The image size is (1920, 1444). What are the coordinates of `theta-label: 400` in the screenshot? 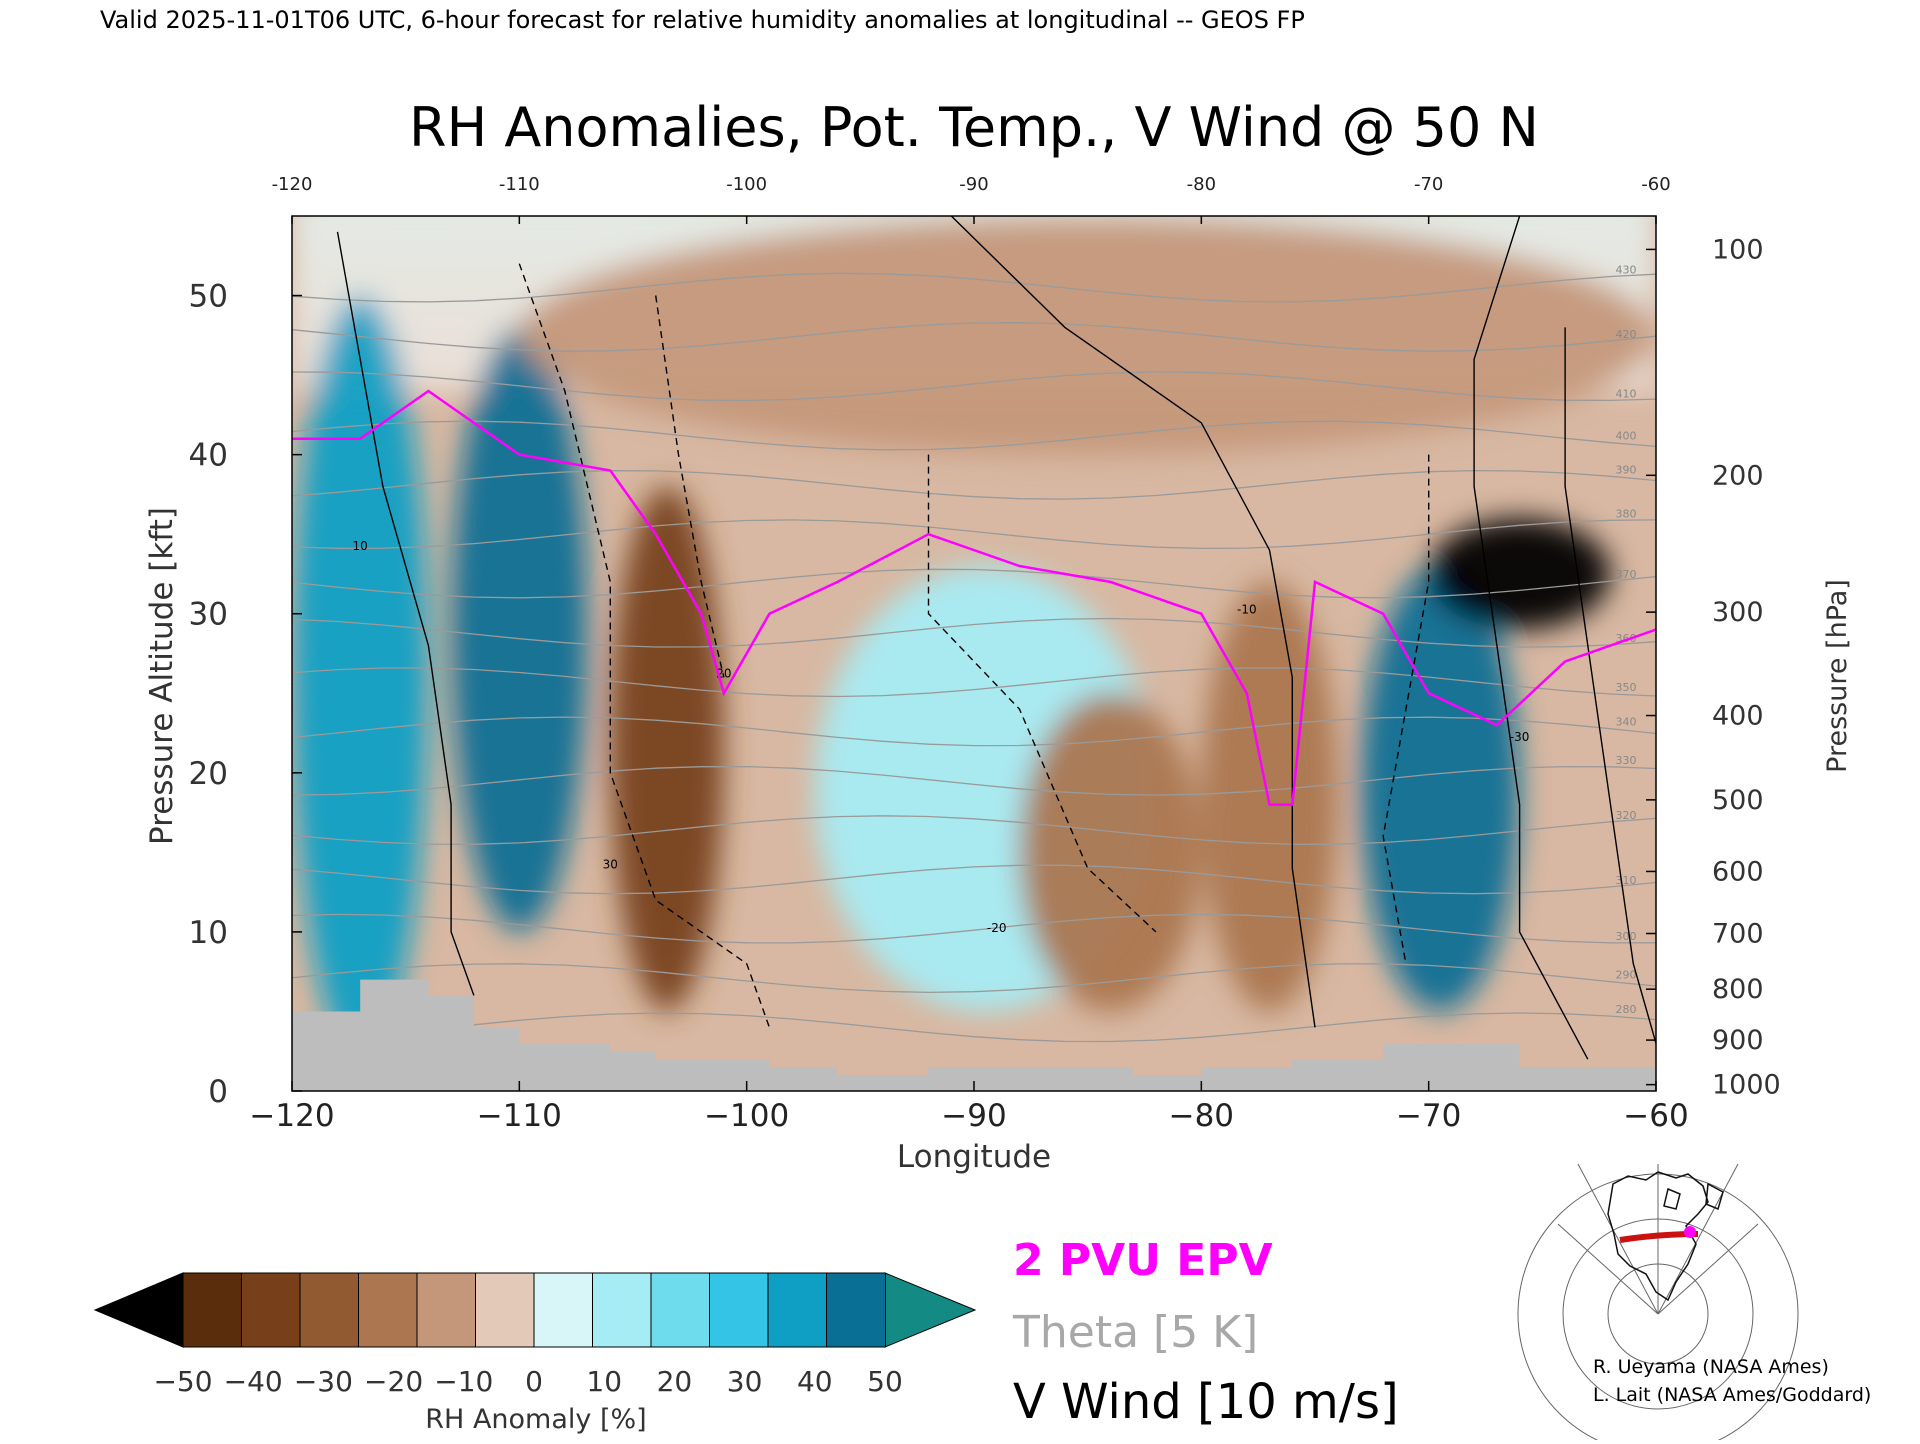 It's located at (1626, 436).